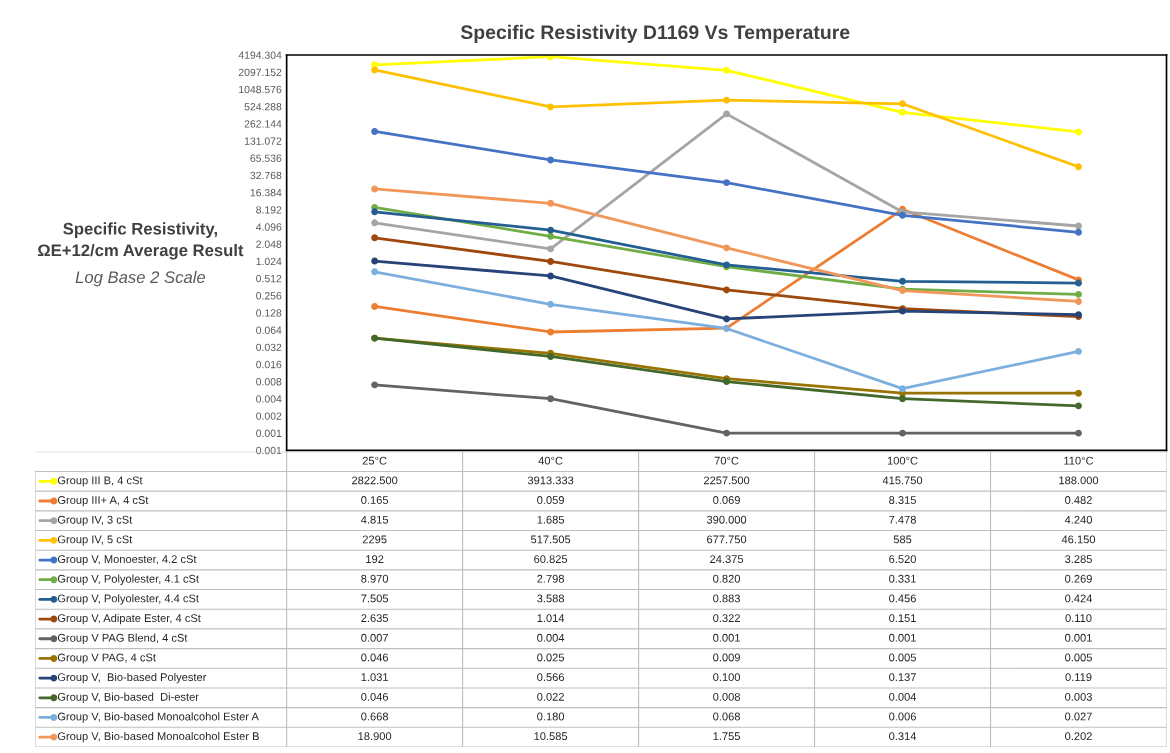 The image size is (1170, 753). Describe the element at coordinates (122, 638) in the screenshot. I see `legend-label: Group V PAG Blend, 4 cSt` at that location.